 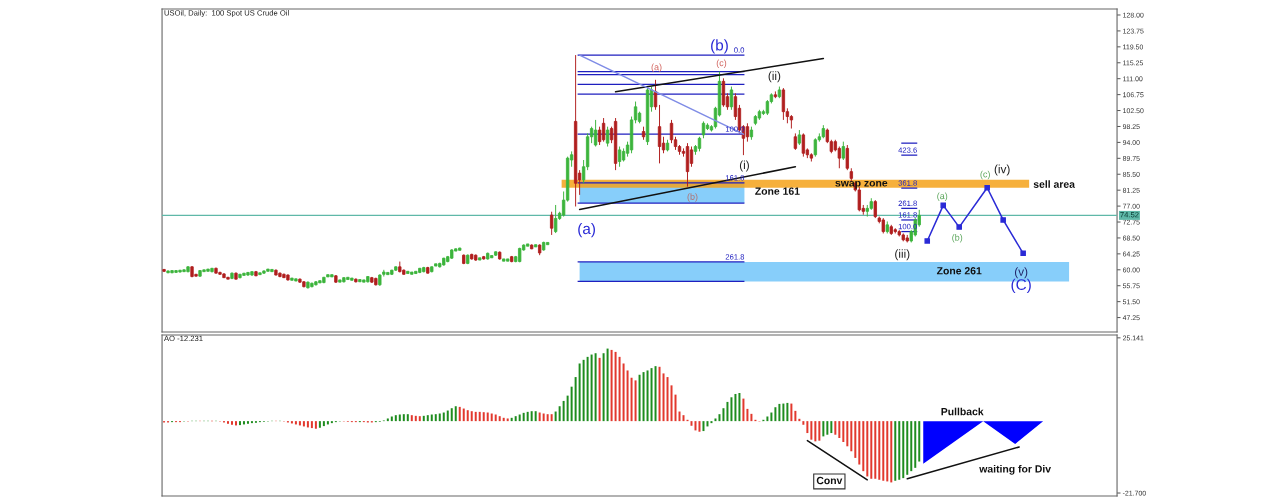 What do you see at coordinates (985, 175) in the screenshot?
I see `annotation: (c)` at bounding box center [985, 175].